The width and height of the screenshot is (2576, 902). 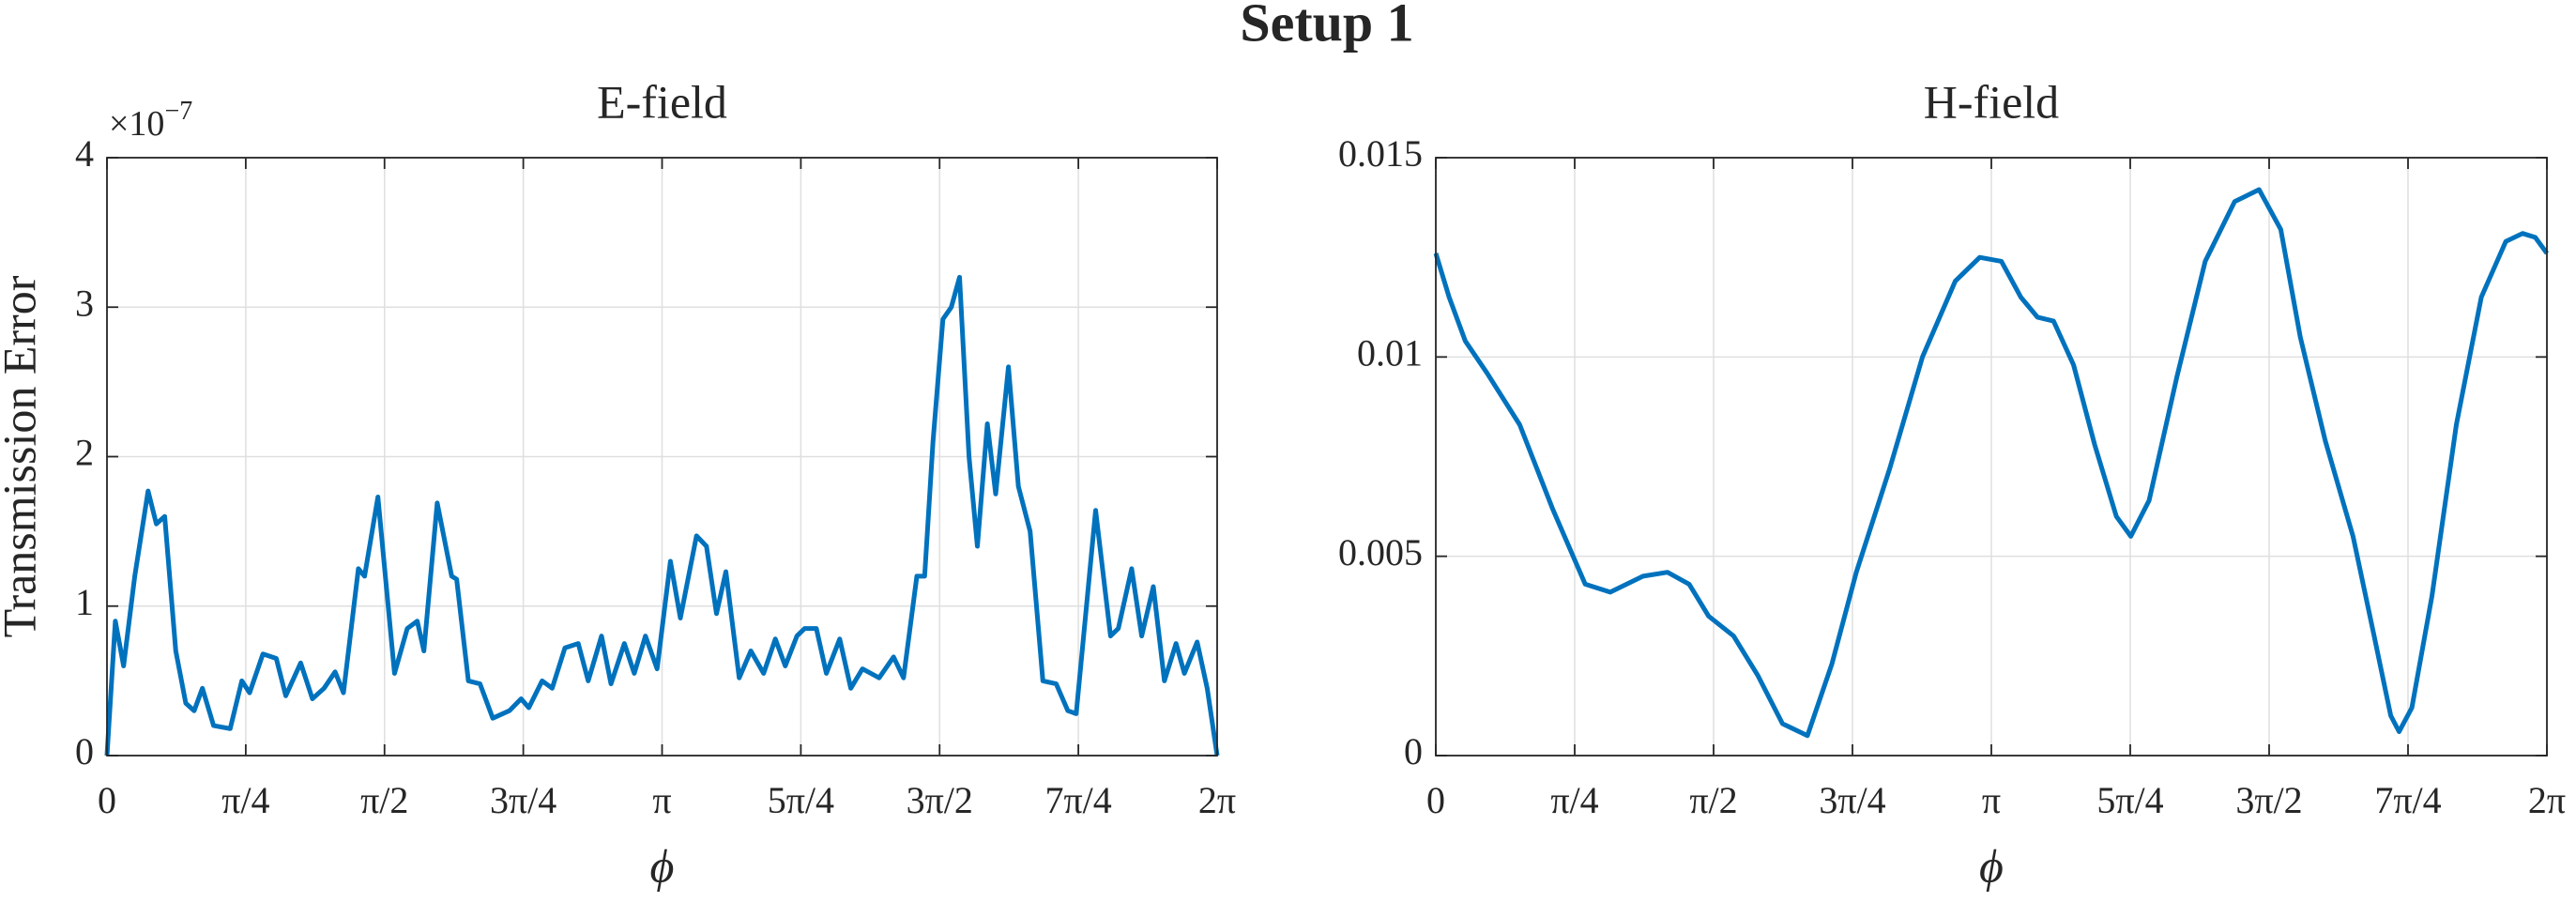 I want to click on y-tick-label: 1, so click(x=84, y=602).